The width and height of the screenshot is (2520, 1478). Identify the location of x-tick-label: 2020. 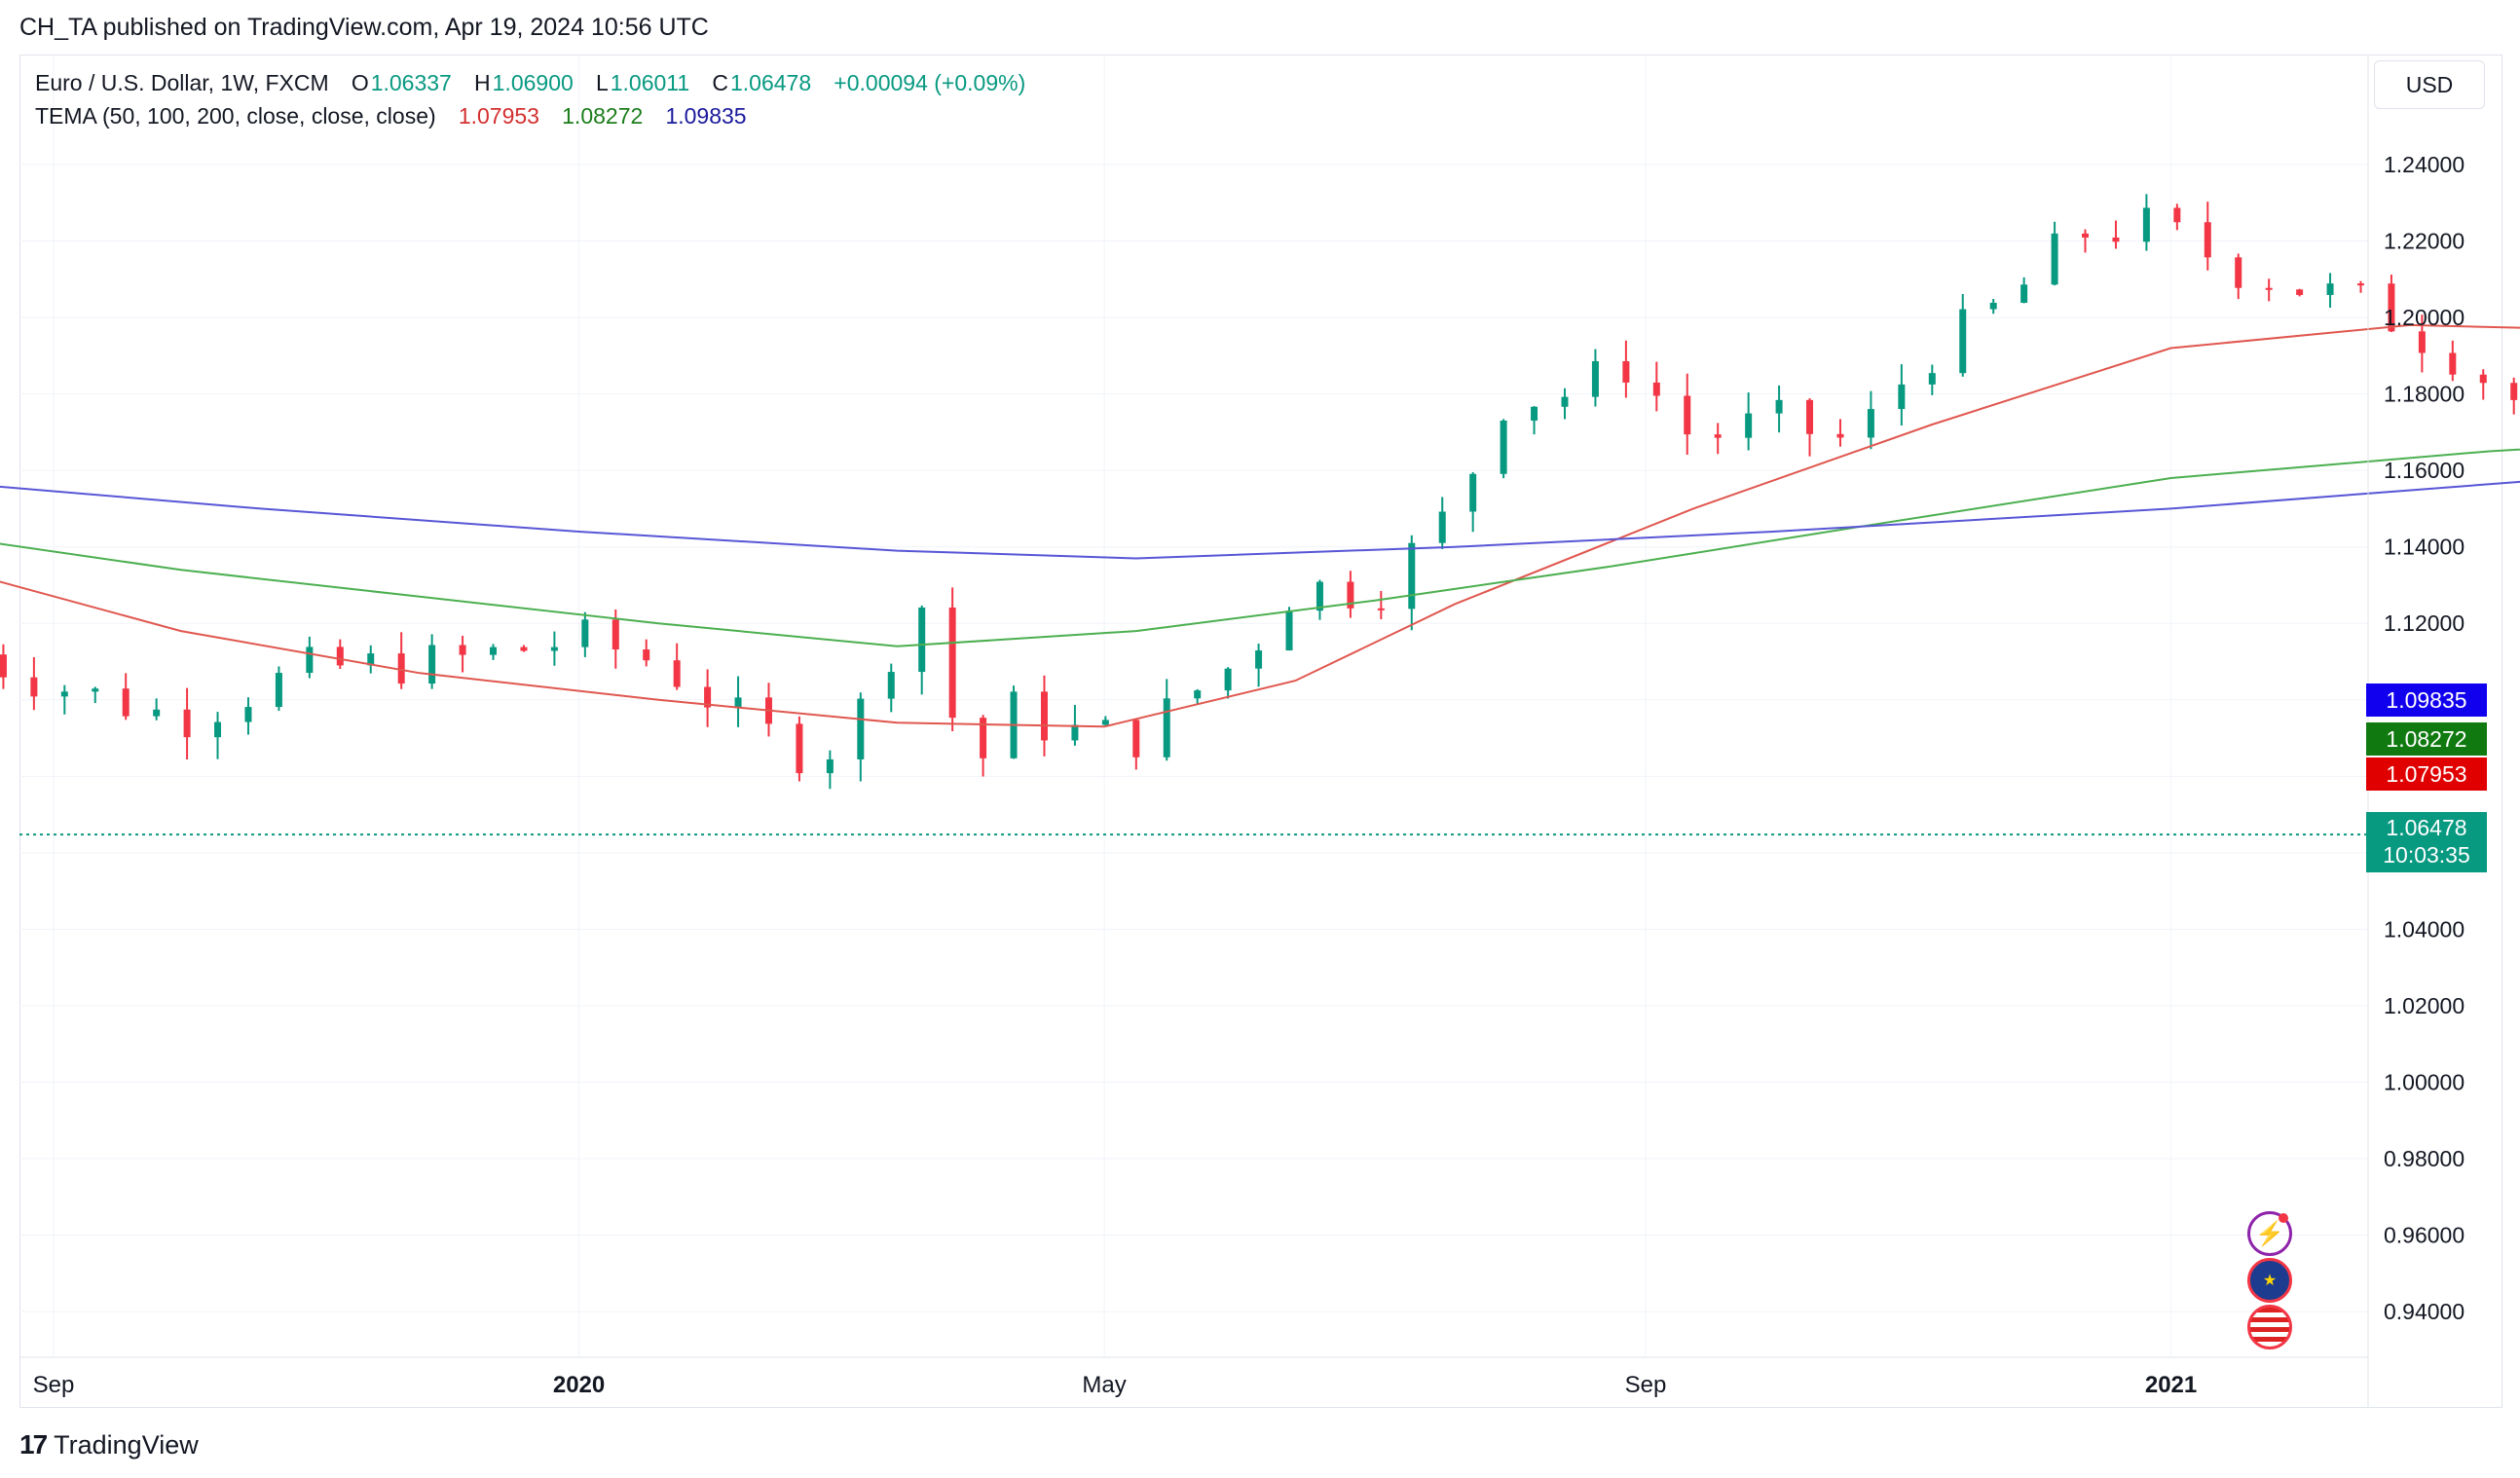
(579, 1385).